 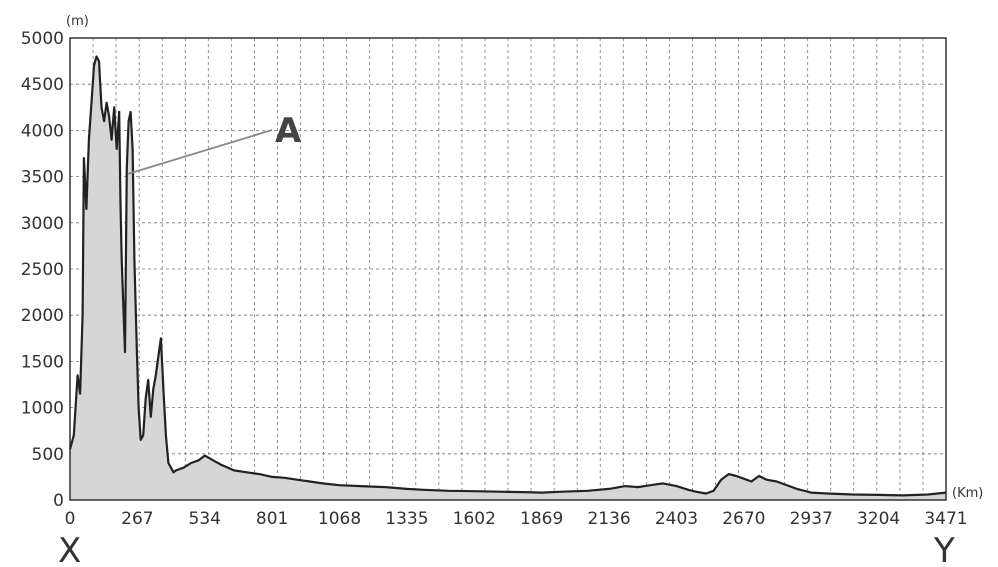 What do you see at coordinates (42, 39) in the screenshot?
I see `y-tick-label: 5000` at bounding box center [42, 39].